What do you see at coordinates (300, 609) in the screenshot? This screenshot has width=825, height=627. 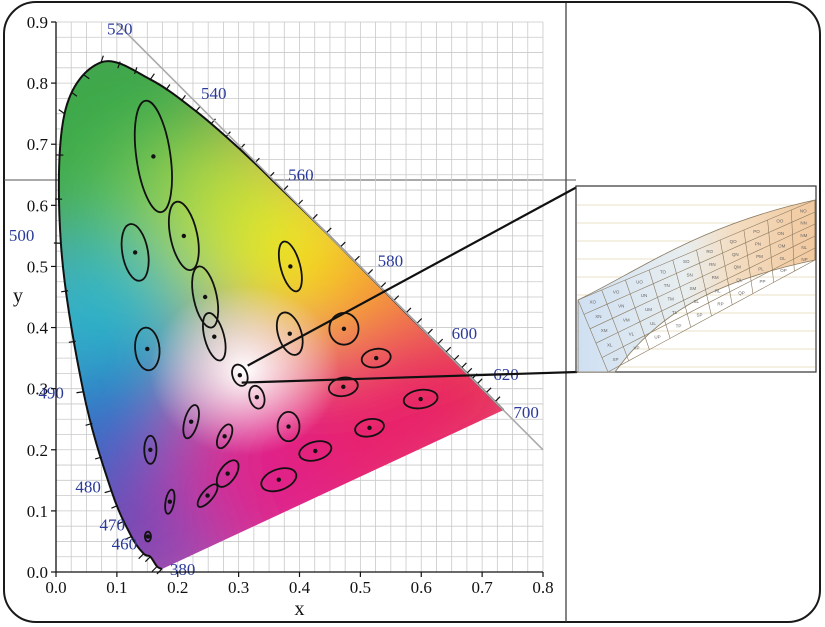 I see `x-axis-label: x` at bounding box center [300, 609].